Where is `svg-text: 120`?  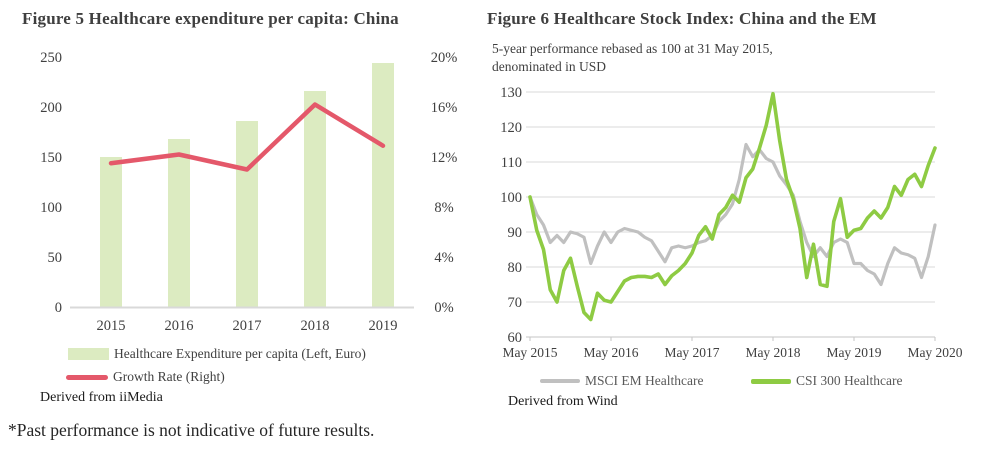
svg-text: 120 is located at coordinates (511, 128).